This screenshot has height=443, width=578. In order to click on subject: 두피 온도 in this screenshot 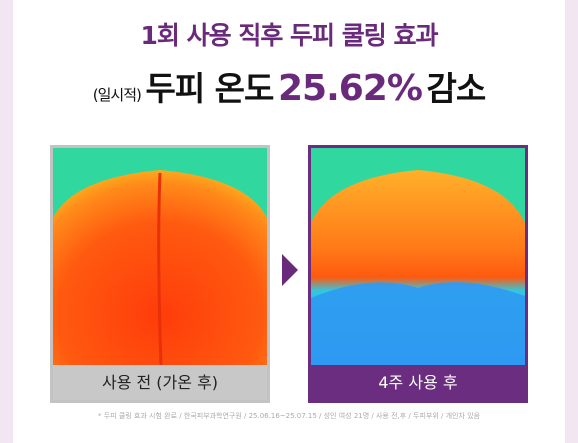, I will do `click(209, 88)`.